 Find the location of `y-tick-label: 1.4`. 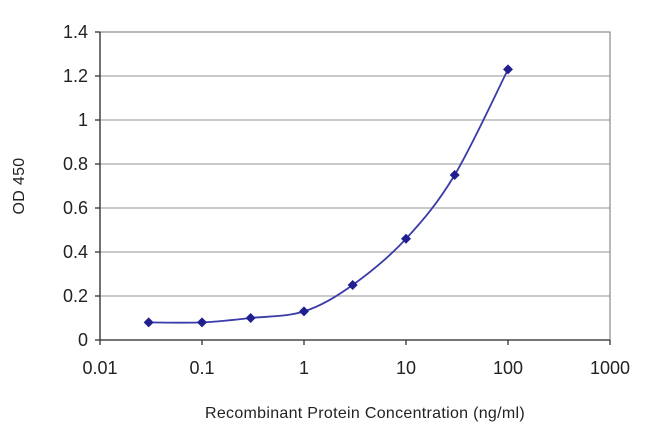

y-tick-label: 1.4 is located at coordinates (75, 32).